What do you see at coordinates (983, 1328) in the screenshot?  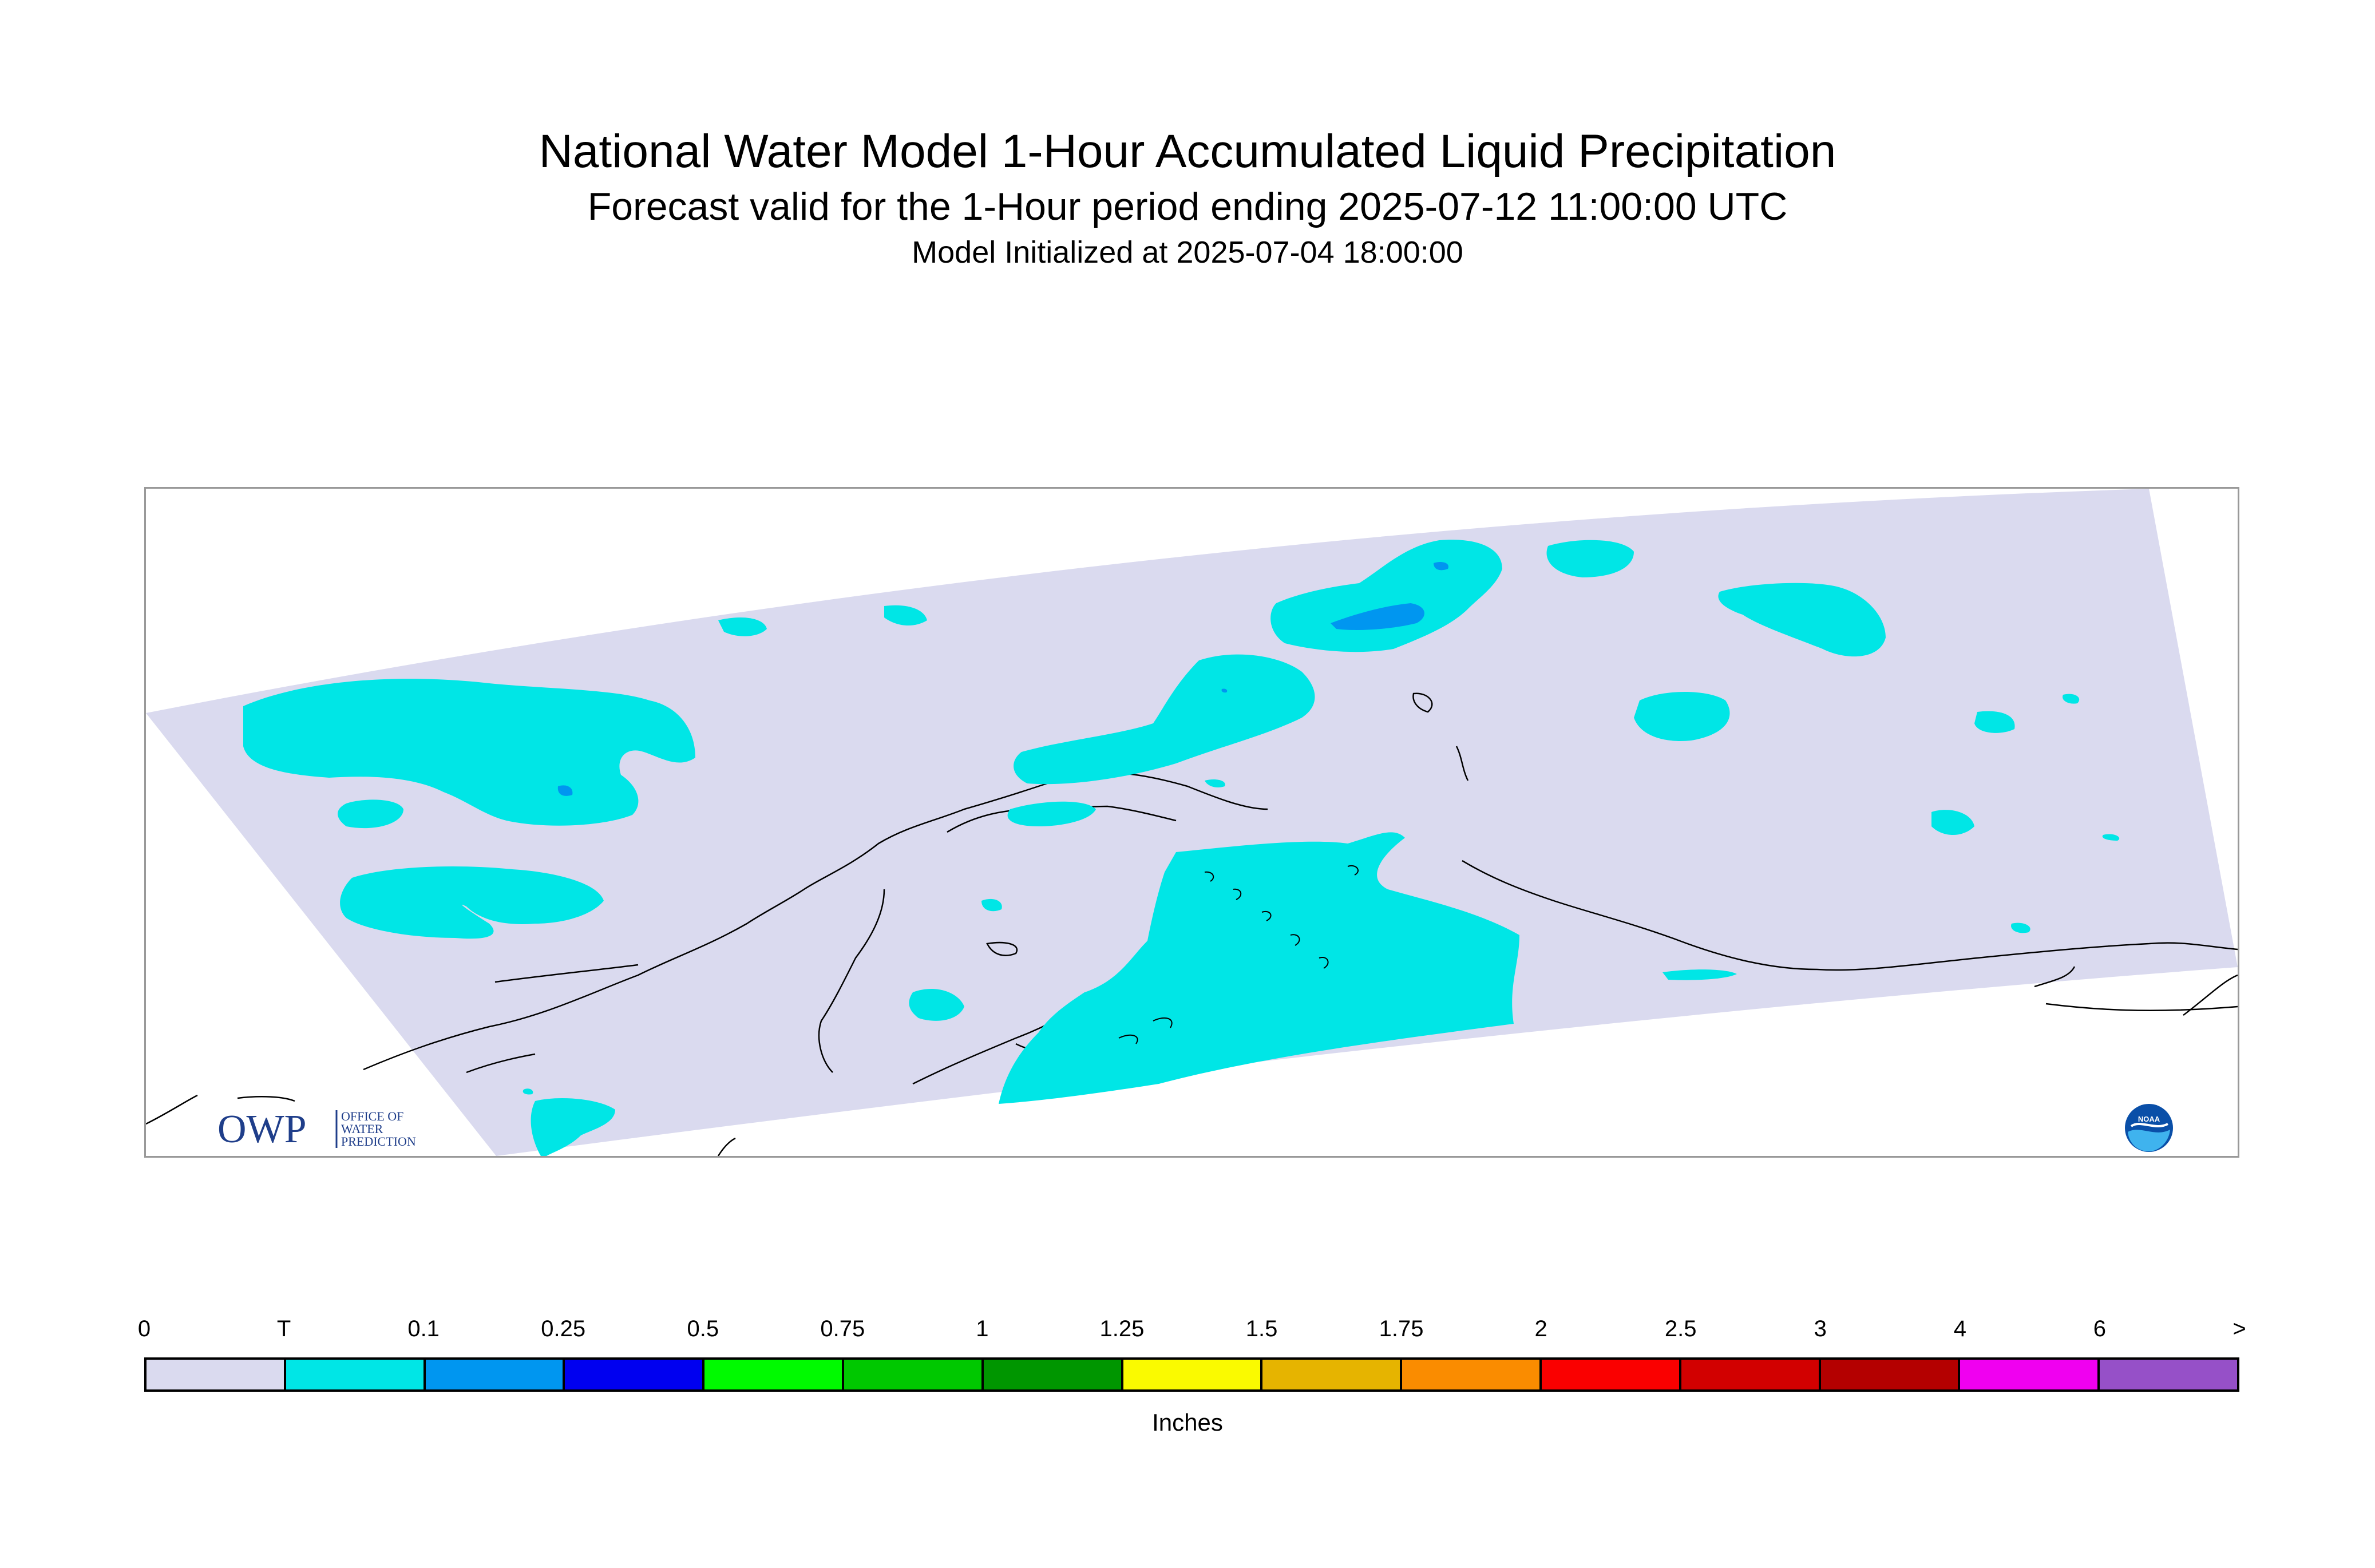 I see `colorbar-label: 1` at bounding box center [983, 1328].